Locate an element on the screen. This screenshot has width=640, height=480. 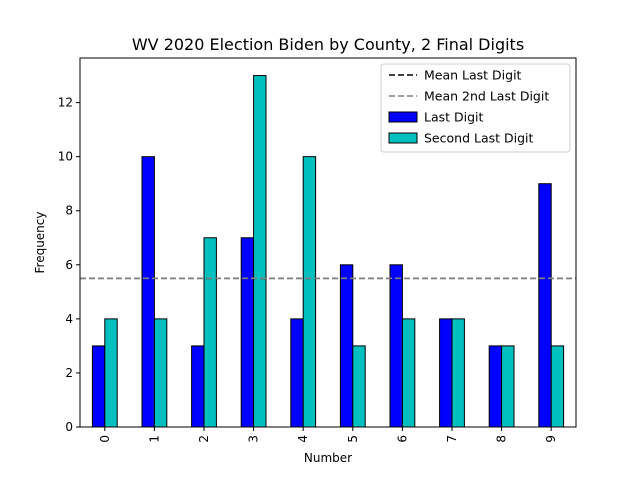
x-tick-label: 0 is located at coordinates (105, 439).